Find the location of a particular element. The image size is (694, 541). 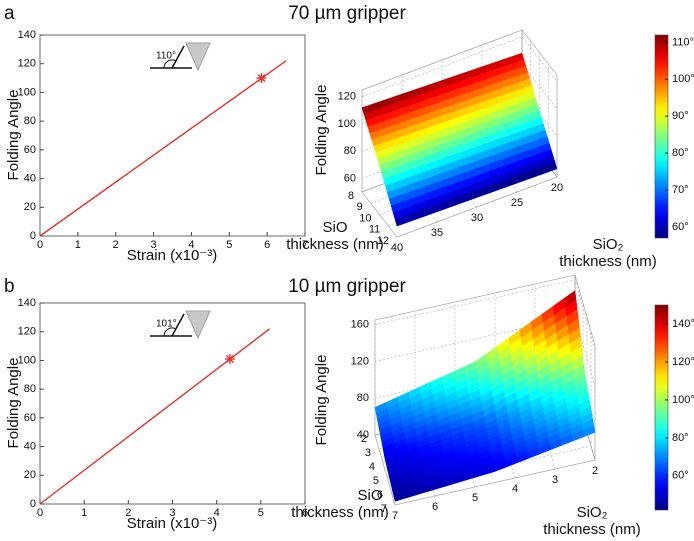

x-tick-label: 12 is located at coordinates (383, 241).